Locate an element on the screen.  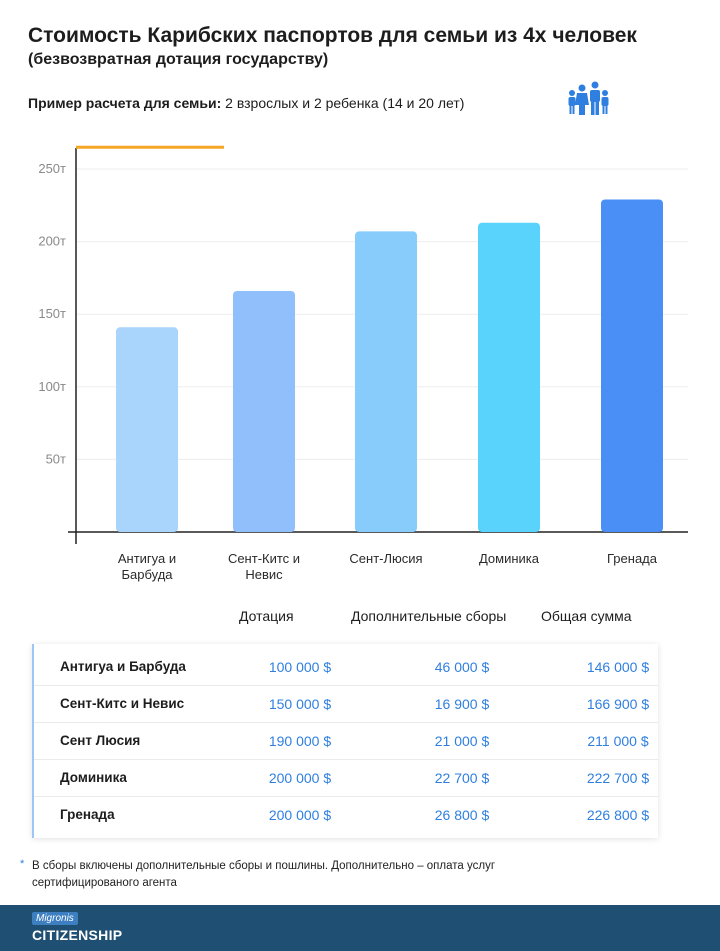
table-row: Сент Люсия 190 000 $ 21 000 $ 211 000 $ is located at coordinates (346, 741).